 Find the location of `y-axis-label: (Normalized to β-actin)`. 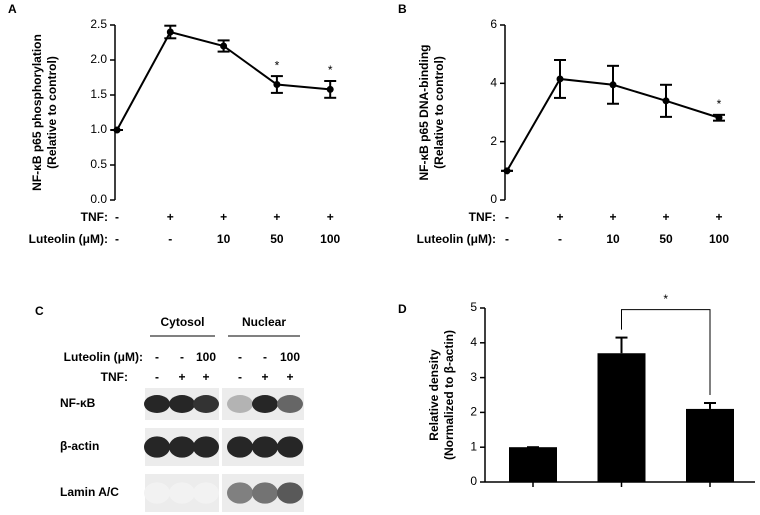

y-axis-label: (Normalized to β-actin) is located at coordinates (449, 395).